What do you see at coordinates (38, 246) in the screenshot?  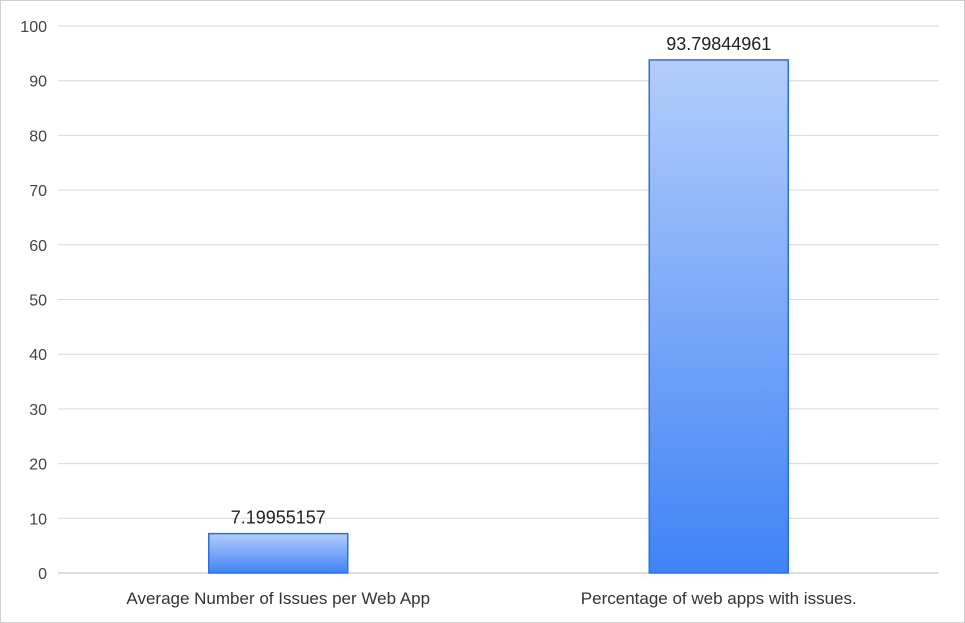 I see `y-tick-label: 60` at bounding box center [38, 246].